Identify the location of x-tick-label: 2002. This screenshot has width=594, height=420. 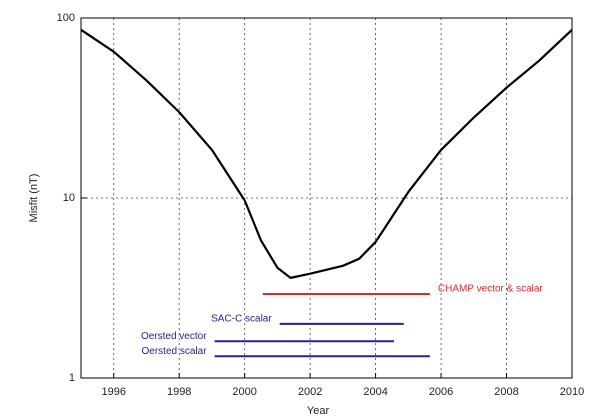
(310, 392).